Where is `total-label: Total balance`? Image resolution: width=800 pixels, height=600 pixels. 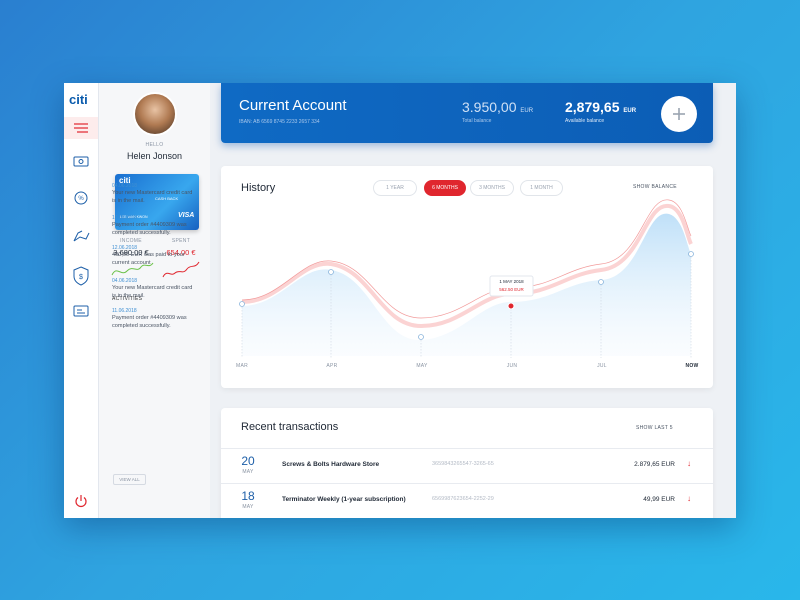 total-label: Total balance is located at coordinates (477, 121).